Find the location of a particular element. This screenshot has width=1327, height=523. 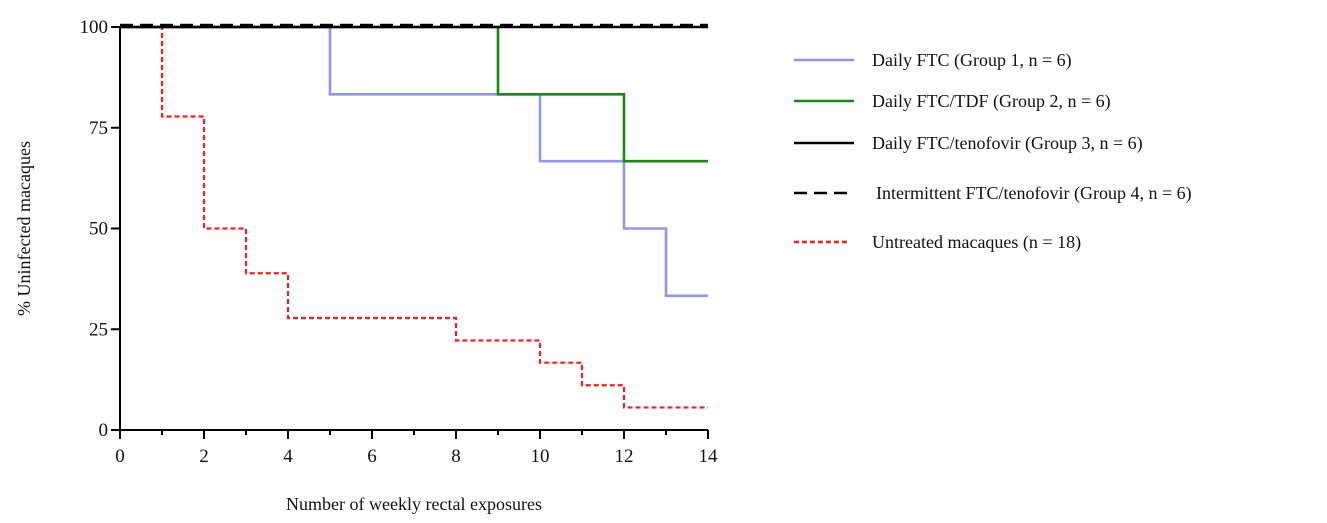

legend-label-1: Daily FTC (Group 1, n = 6) is located at coordinates (972, 60).